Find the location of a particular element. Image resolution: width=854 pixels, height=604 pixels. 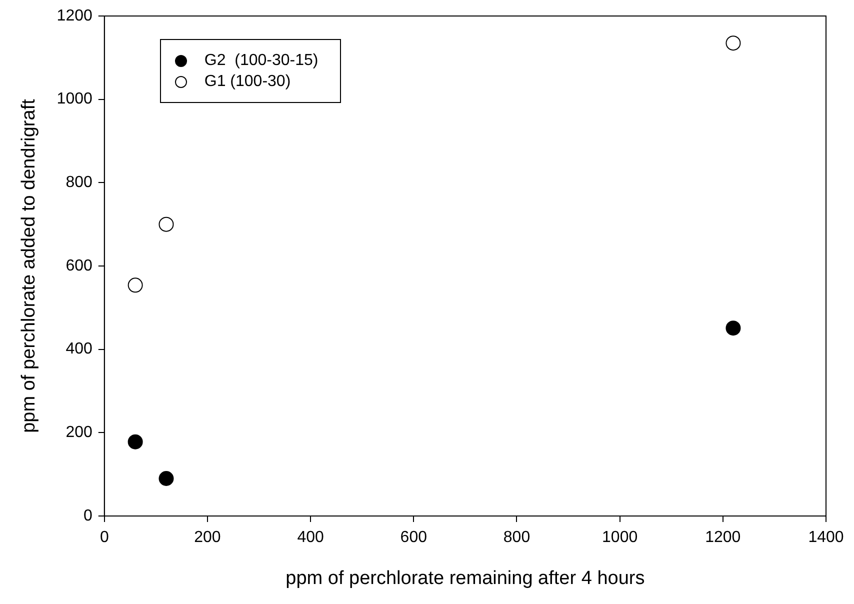

legend-label: G2 (100-30-15) is located at coordinates (261, 61).